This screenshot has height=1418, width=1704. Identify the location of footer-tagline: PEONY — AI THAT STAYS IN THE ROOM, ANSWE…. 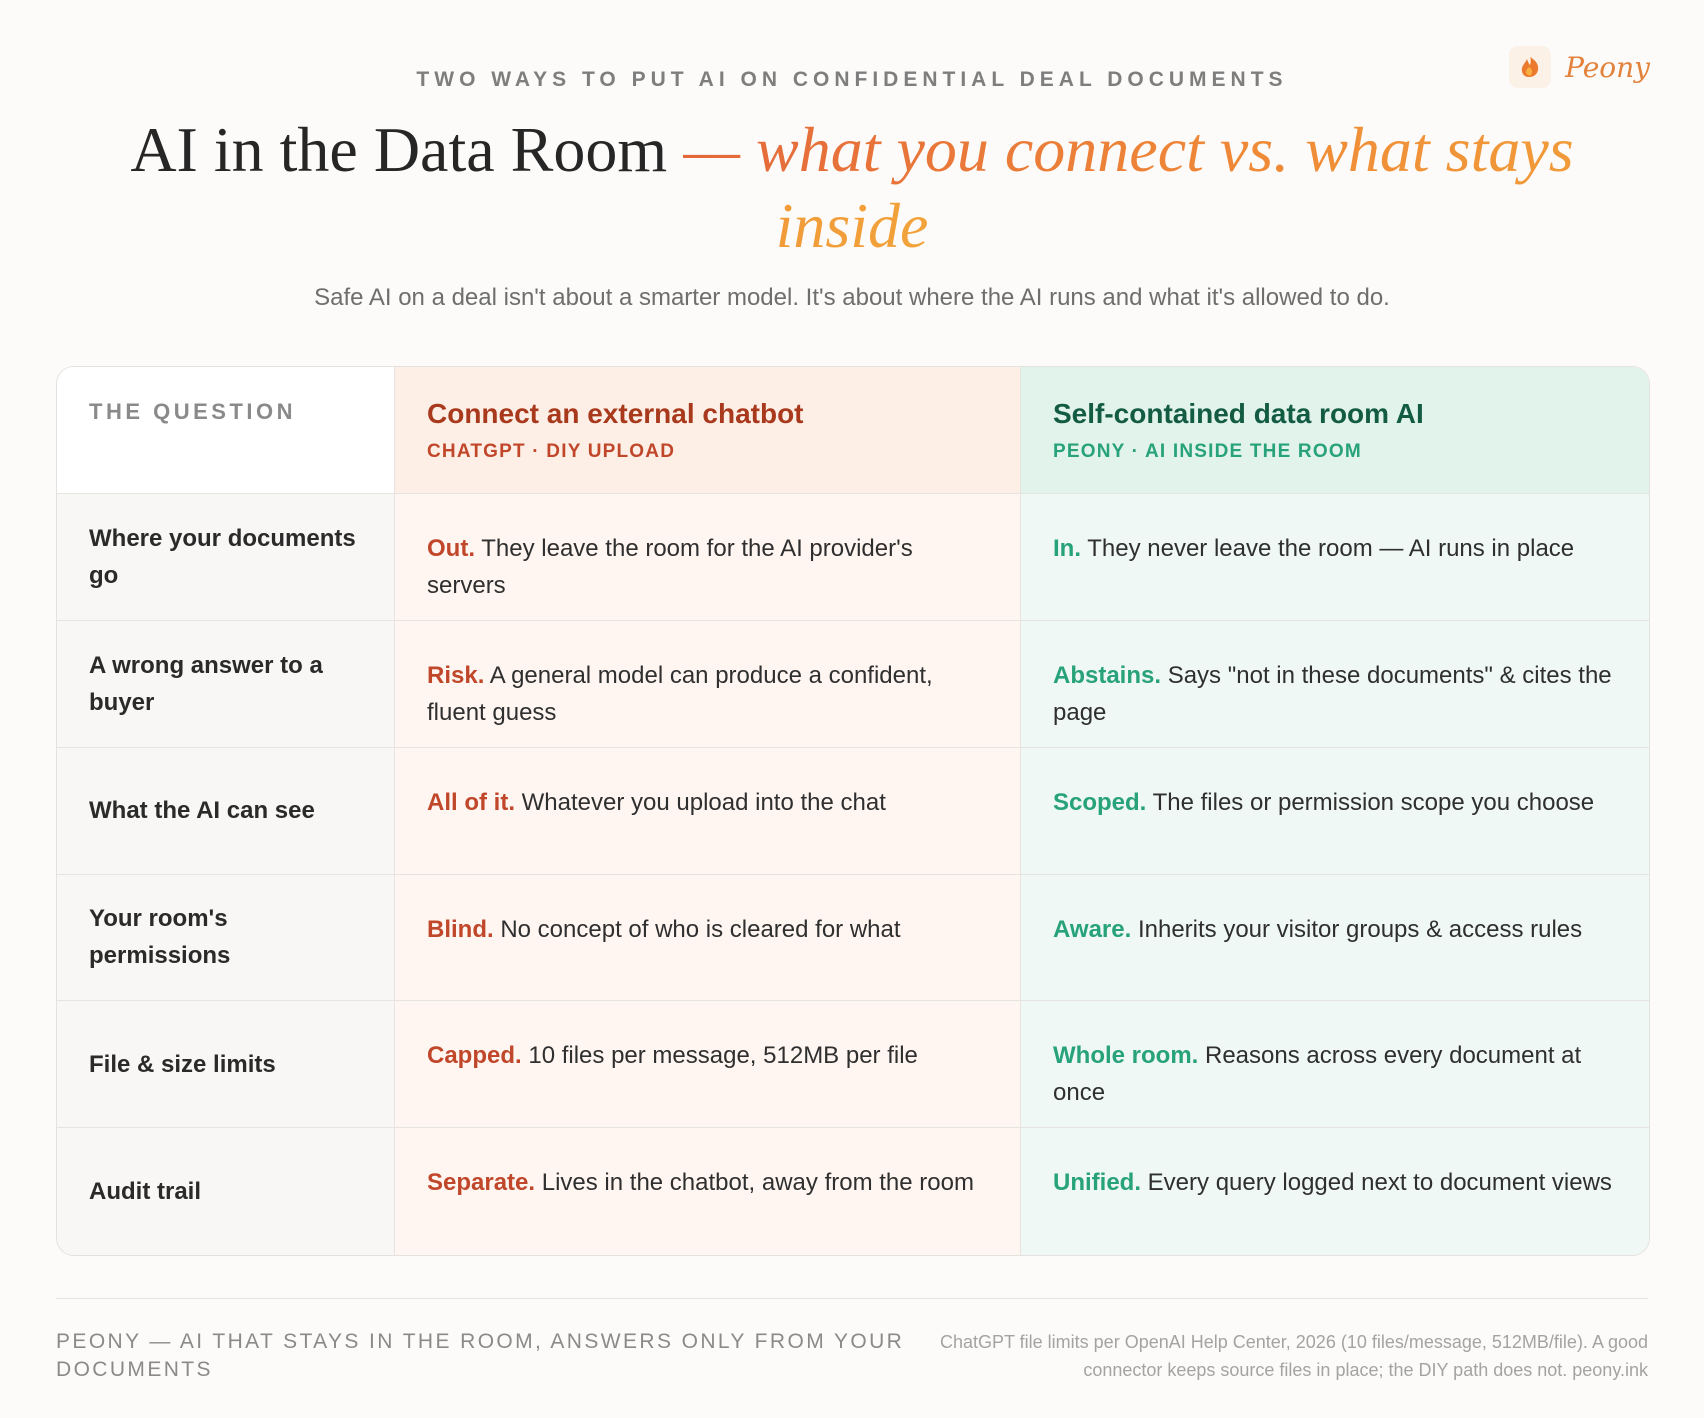
(480, 1355).